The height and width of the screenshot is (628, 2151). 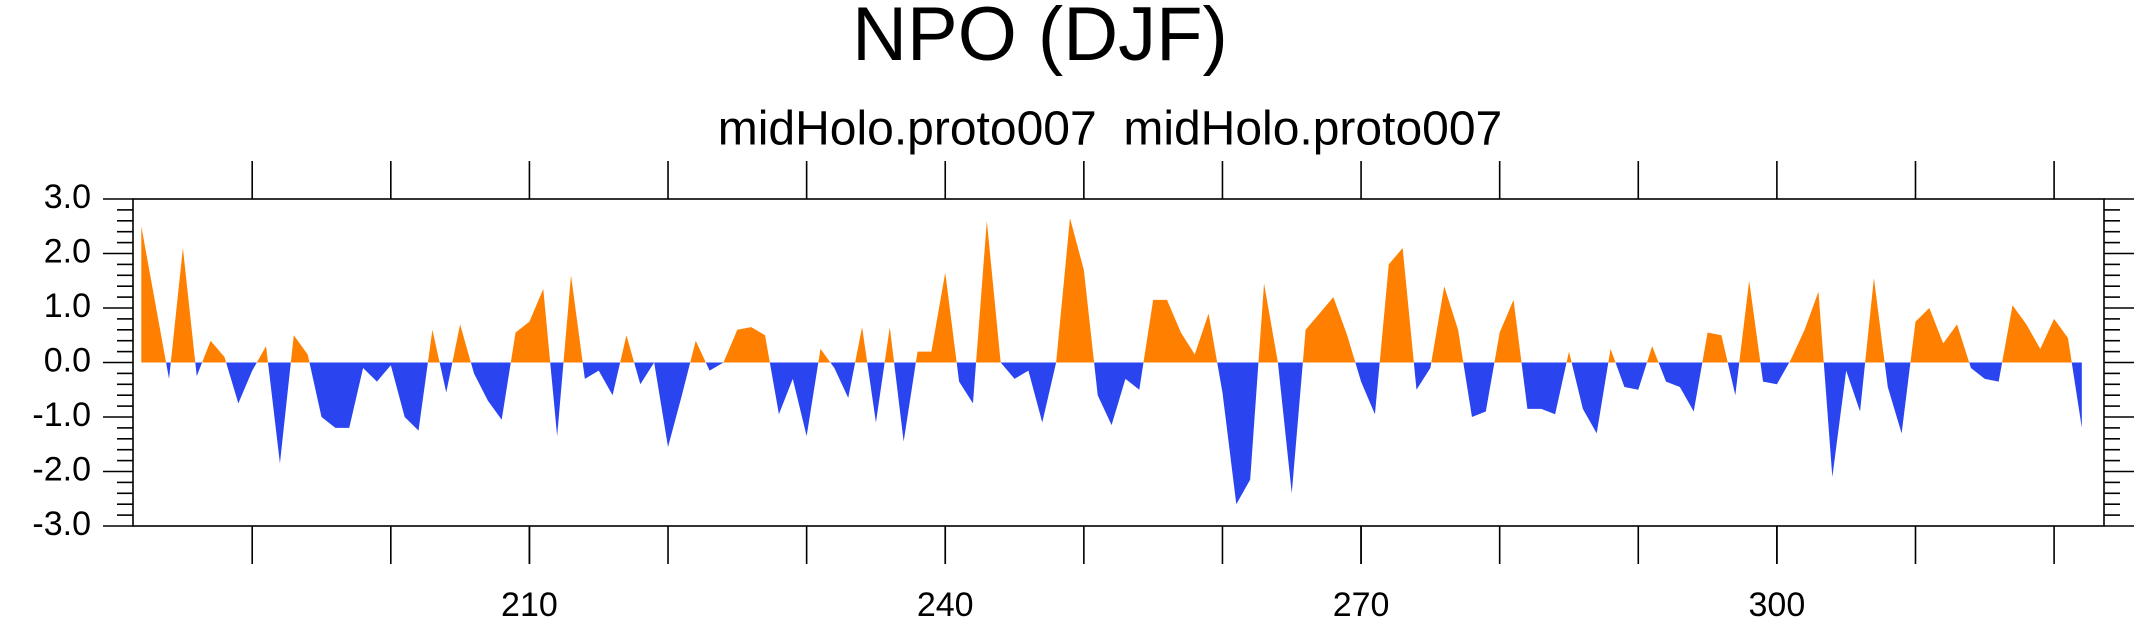 What do you see at coordinates (61, 469) in the screenshot?
I see `y-tick-label: -2.0` at bounding box center [61, 469].